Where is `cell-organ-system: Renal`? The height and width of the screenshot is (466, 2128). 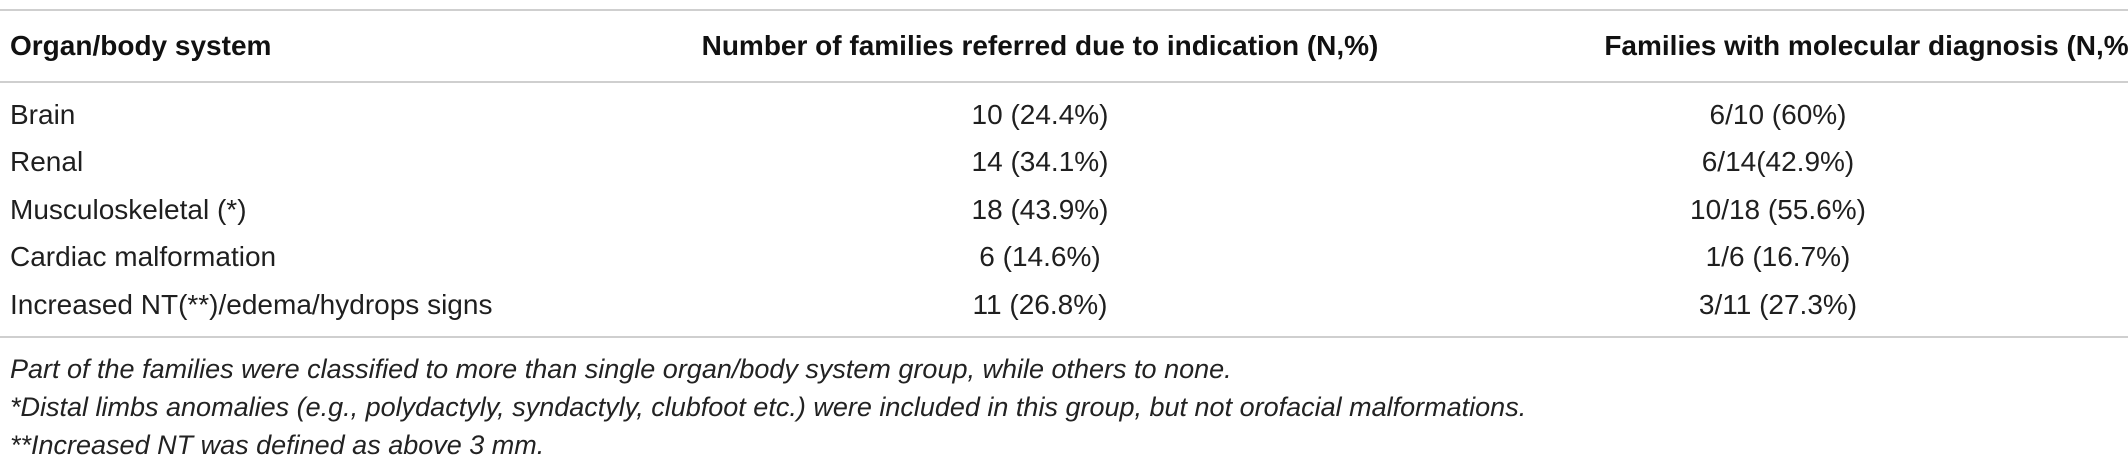 cell-organ-system: Renal is located at coordinates (47, 162).